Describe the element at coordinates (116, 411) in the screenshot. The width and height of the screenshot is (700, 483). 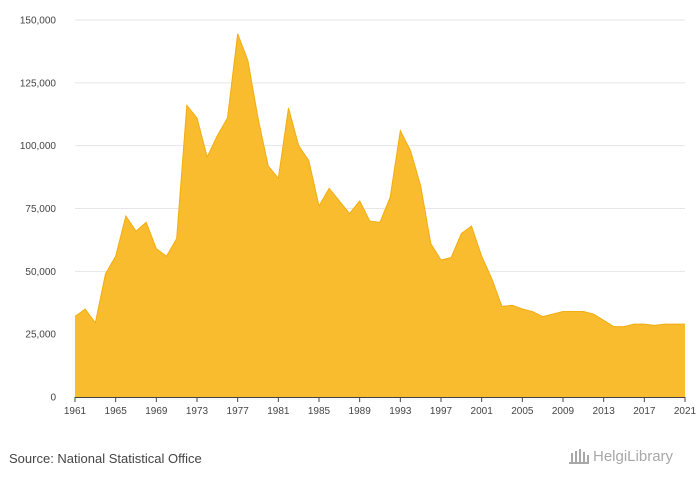
I see `x-tick-label: 1965` at that location.